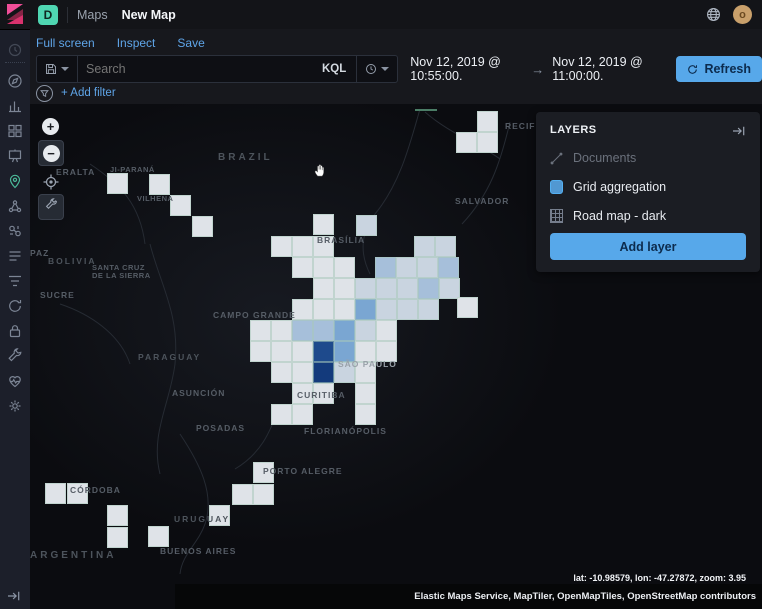  What do you see at coordinates (51, 184) in the screenshot?
I see `set-view-crosshair-icon` at bounding box center [51, 184].